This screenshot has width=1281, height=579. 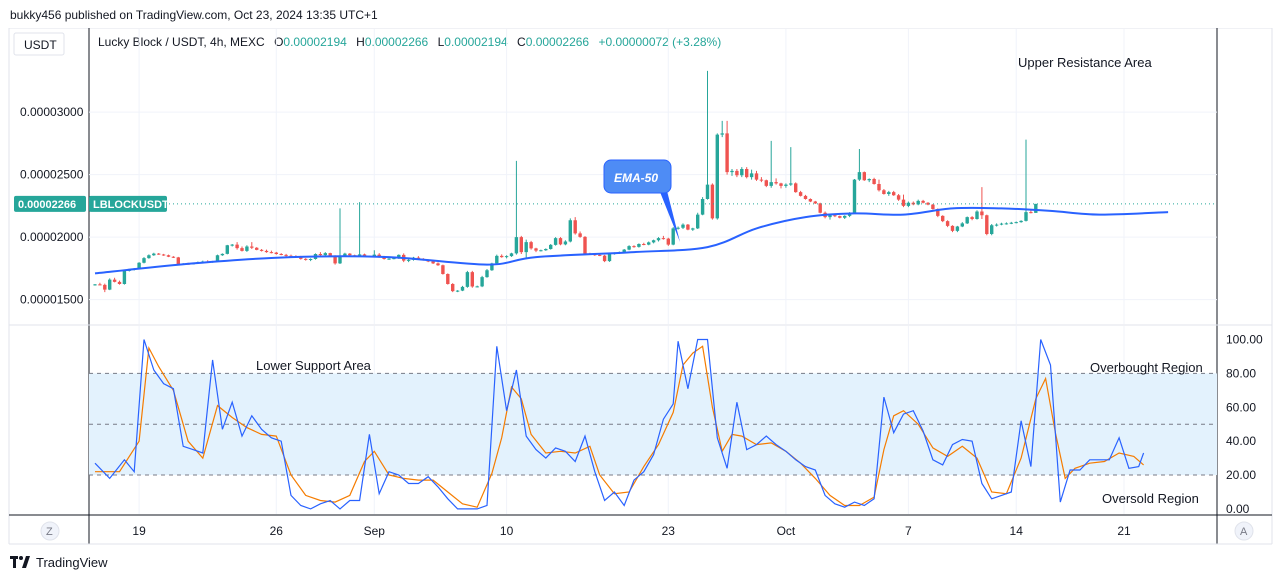 I want to click on stochastic-axis: 100.00 80.00 60.00 40.00 20.00 0.00, so click(x=1244, y=424).